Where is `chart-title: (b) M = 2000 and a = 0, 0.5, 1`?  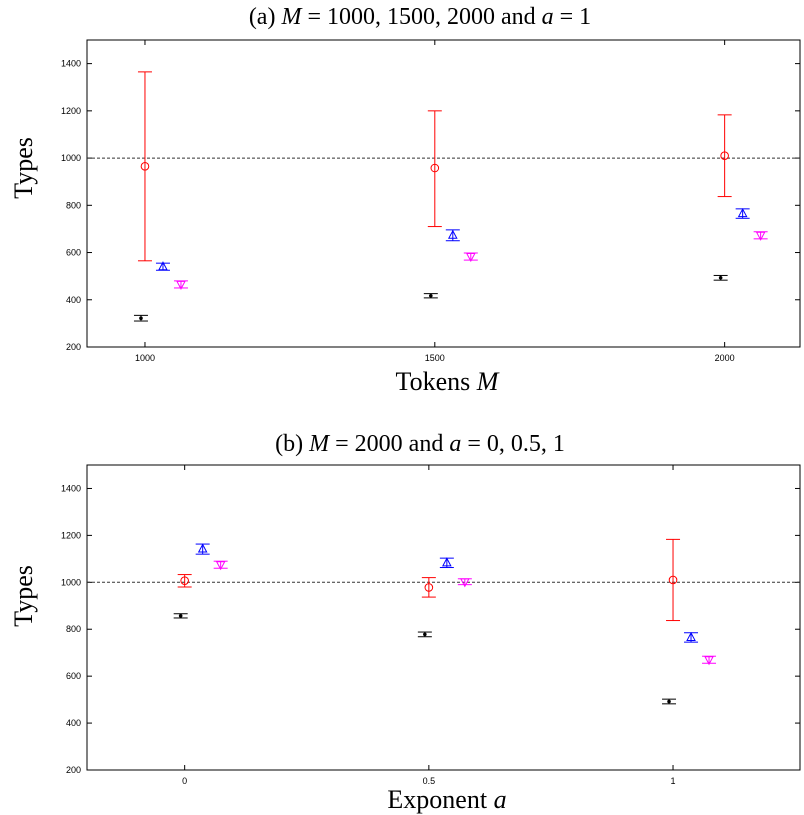
chart-title: (b) M = 2000 and a = 0, 0.5, 1 is located at coordinates (420, 444).